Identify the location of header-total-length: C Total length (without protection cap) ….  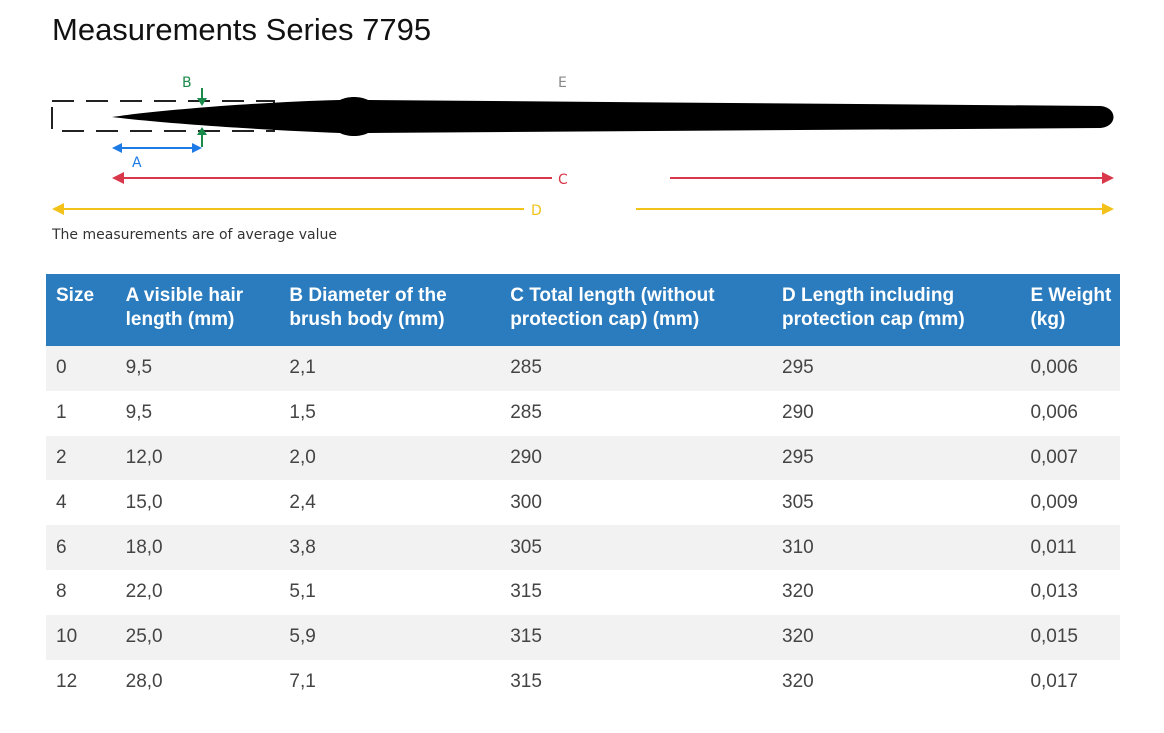
(636, 310).